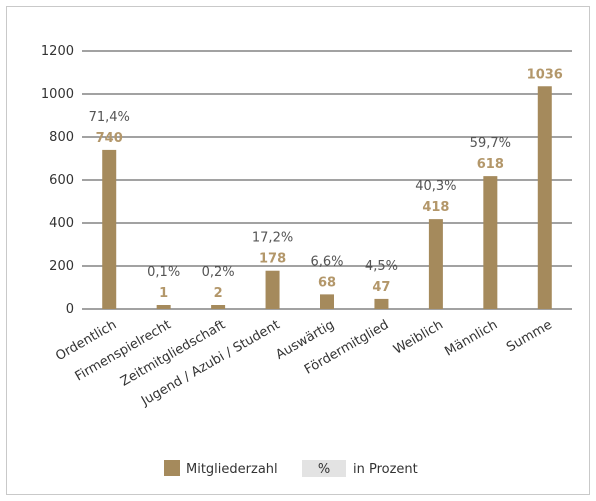  Describe the element at coordinates (291, 468) in the screenshot. I see `legend: Mitgliederzahl % in Prozent` at that location.